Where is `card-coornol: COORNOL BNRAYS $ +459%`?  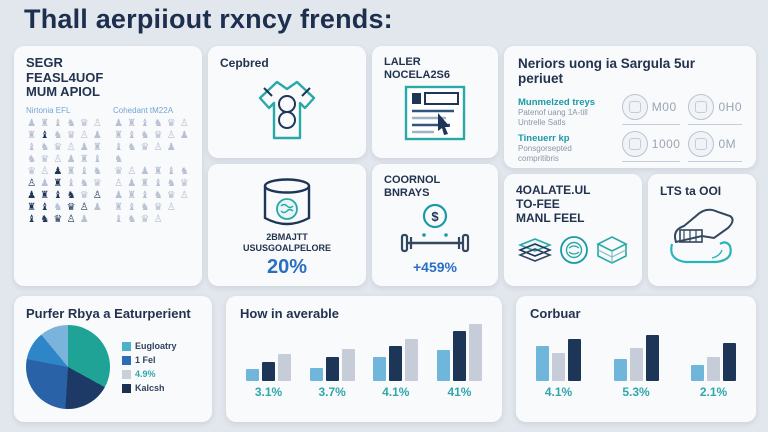 card-coornol: COORNOL BNRAYS $ +459% is located at coordinates (435, 225).